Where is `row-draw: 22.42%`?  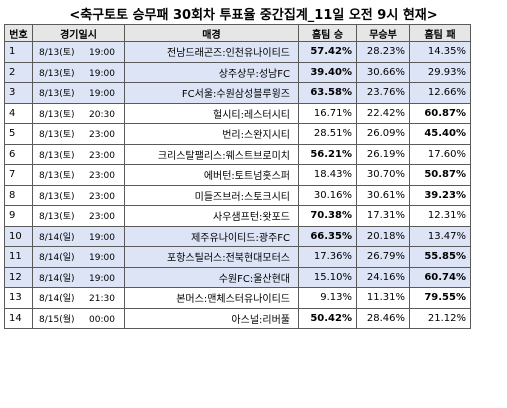
row-draw: 22.42% is located at coordinates (383, 113).